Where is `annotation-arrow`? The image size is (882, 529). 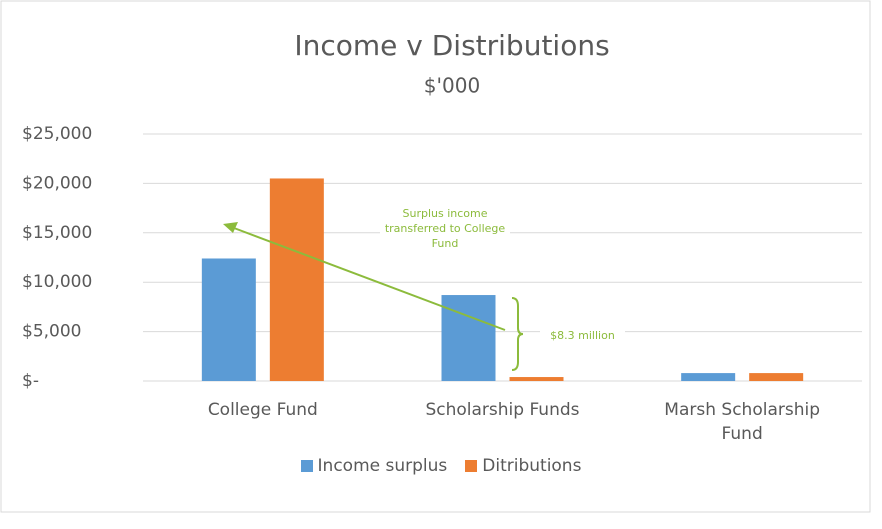
annotation-arrow is located at coordinates (373, 296).